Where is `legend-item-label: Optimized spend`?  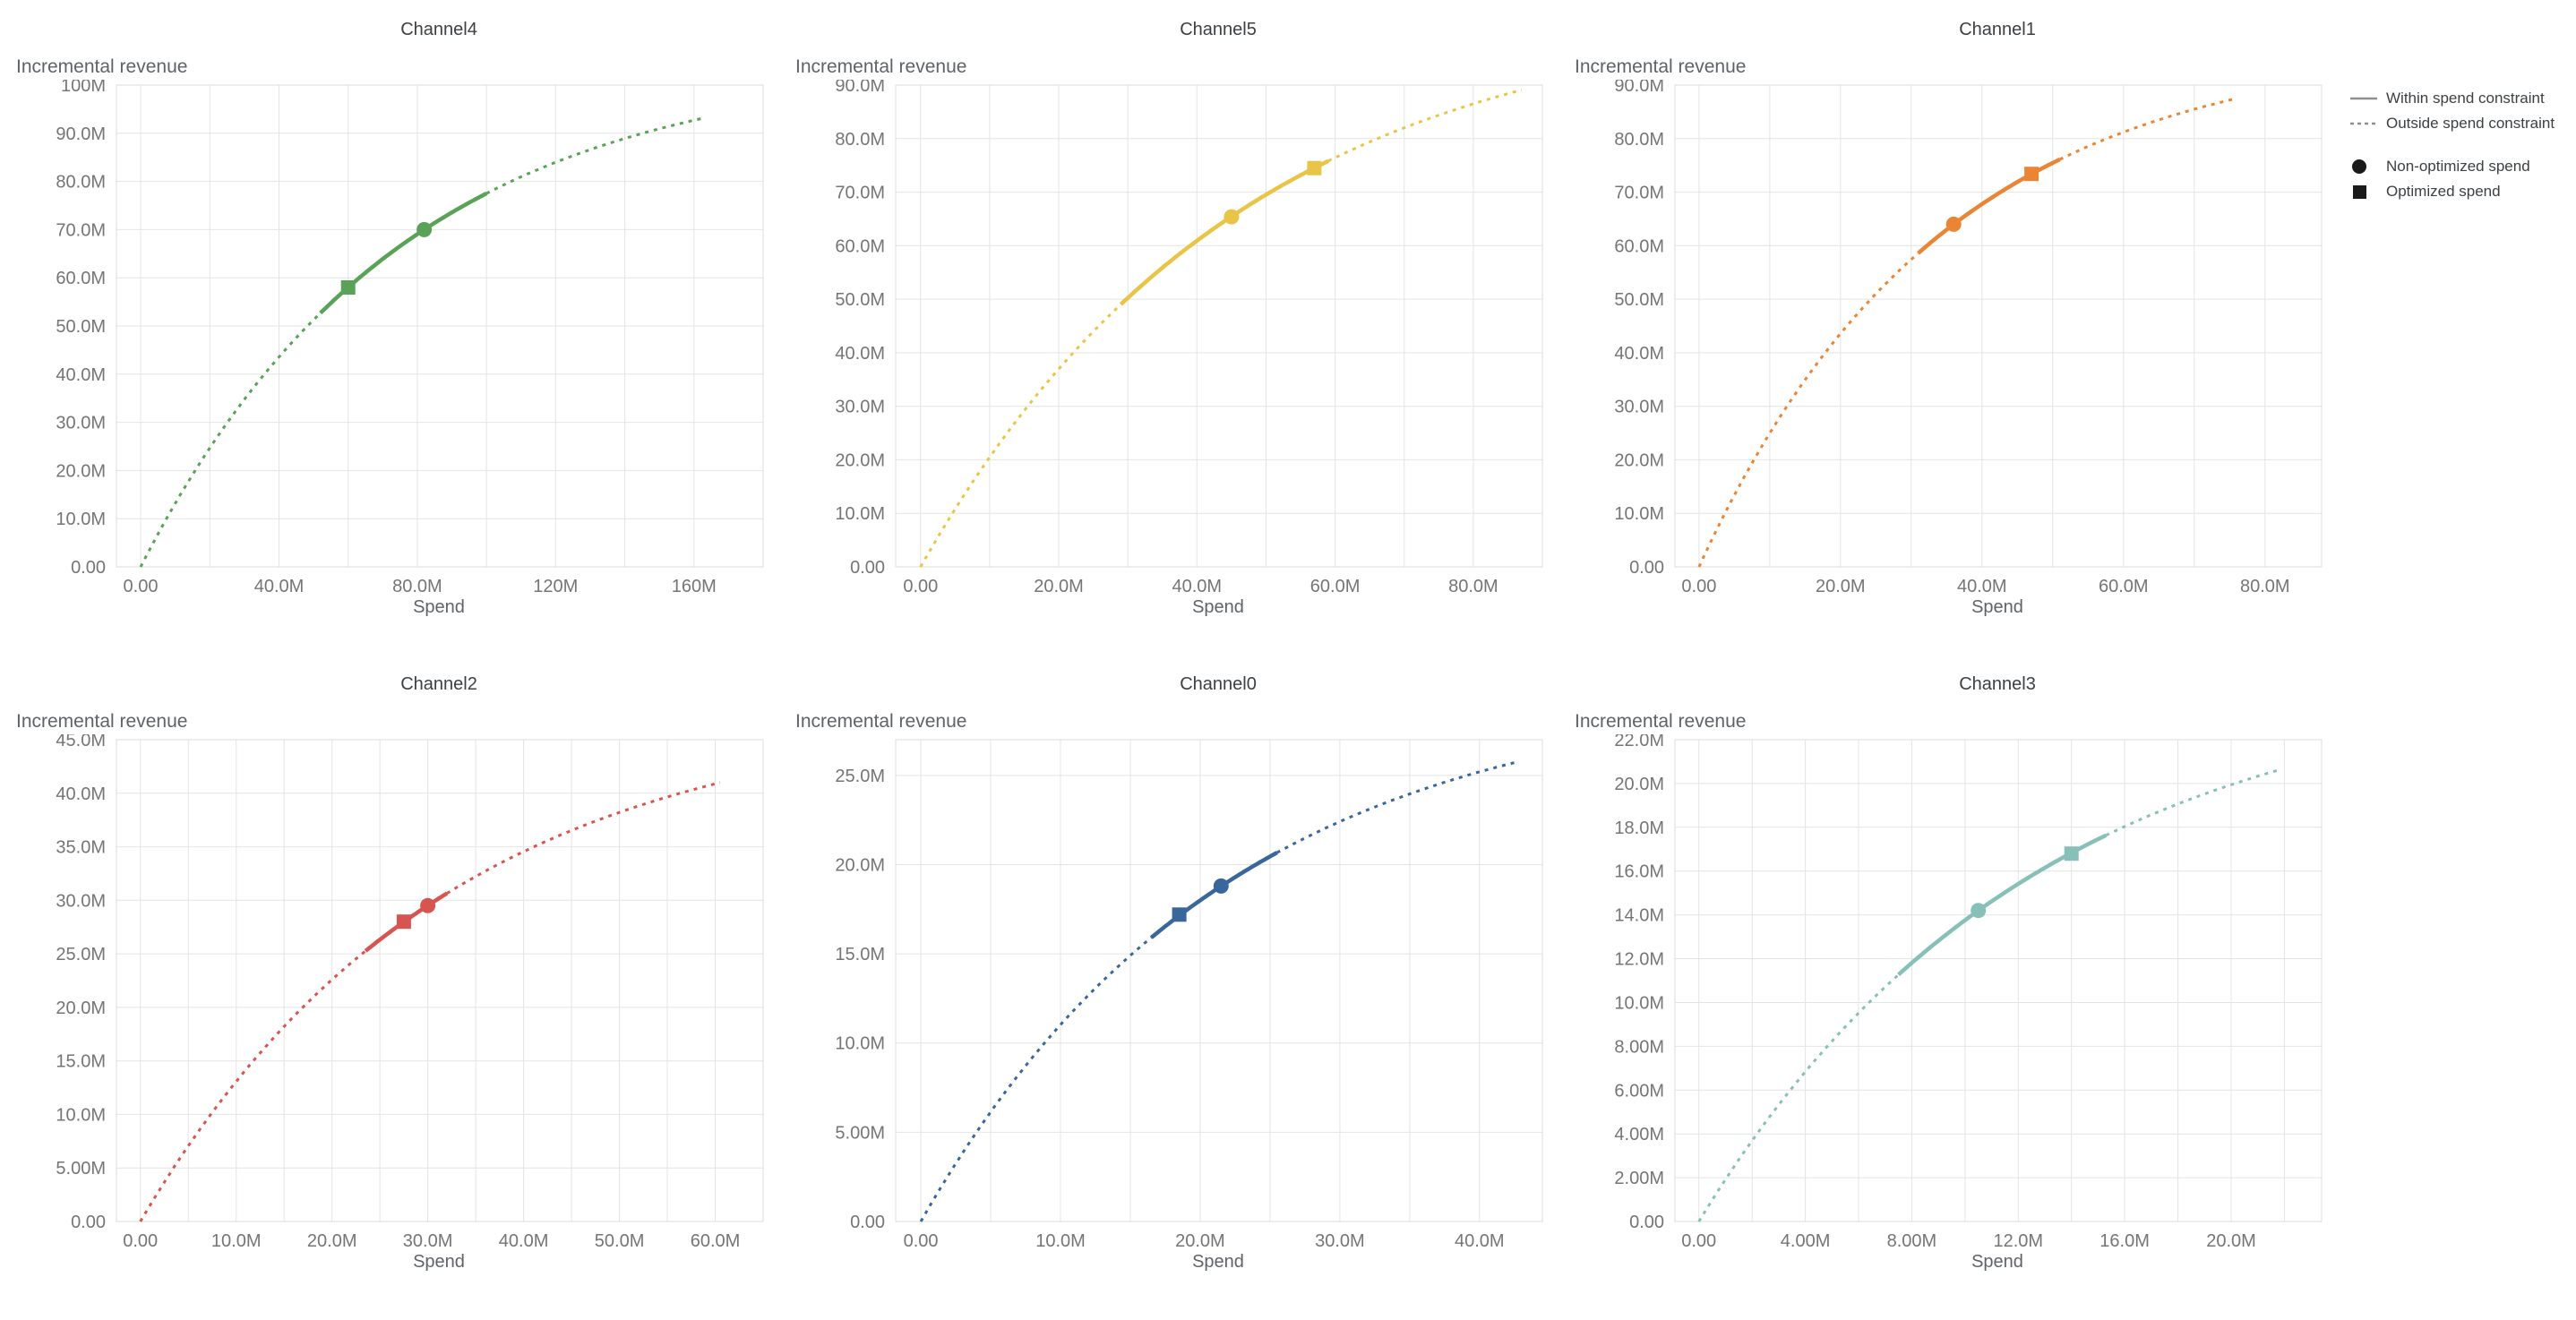 legend-item-label: Optimized spend is located at coordinates (2443, 191).